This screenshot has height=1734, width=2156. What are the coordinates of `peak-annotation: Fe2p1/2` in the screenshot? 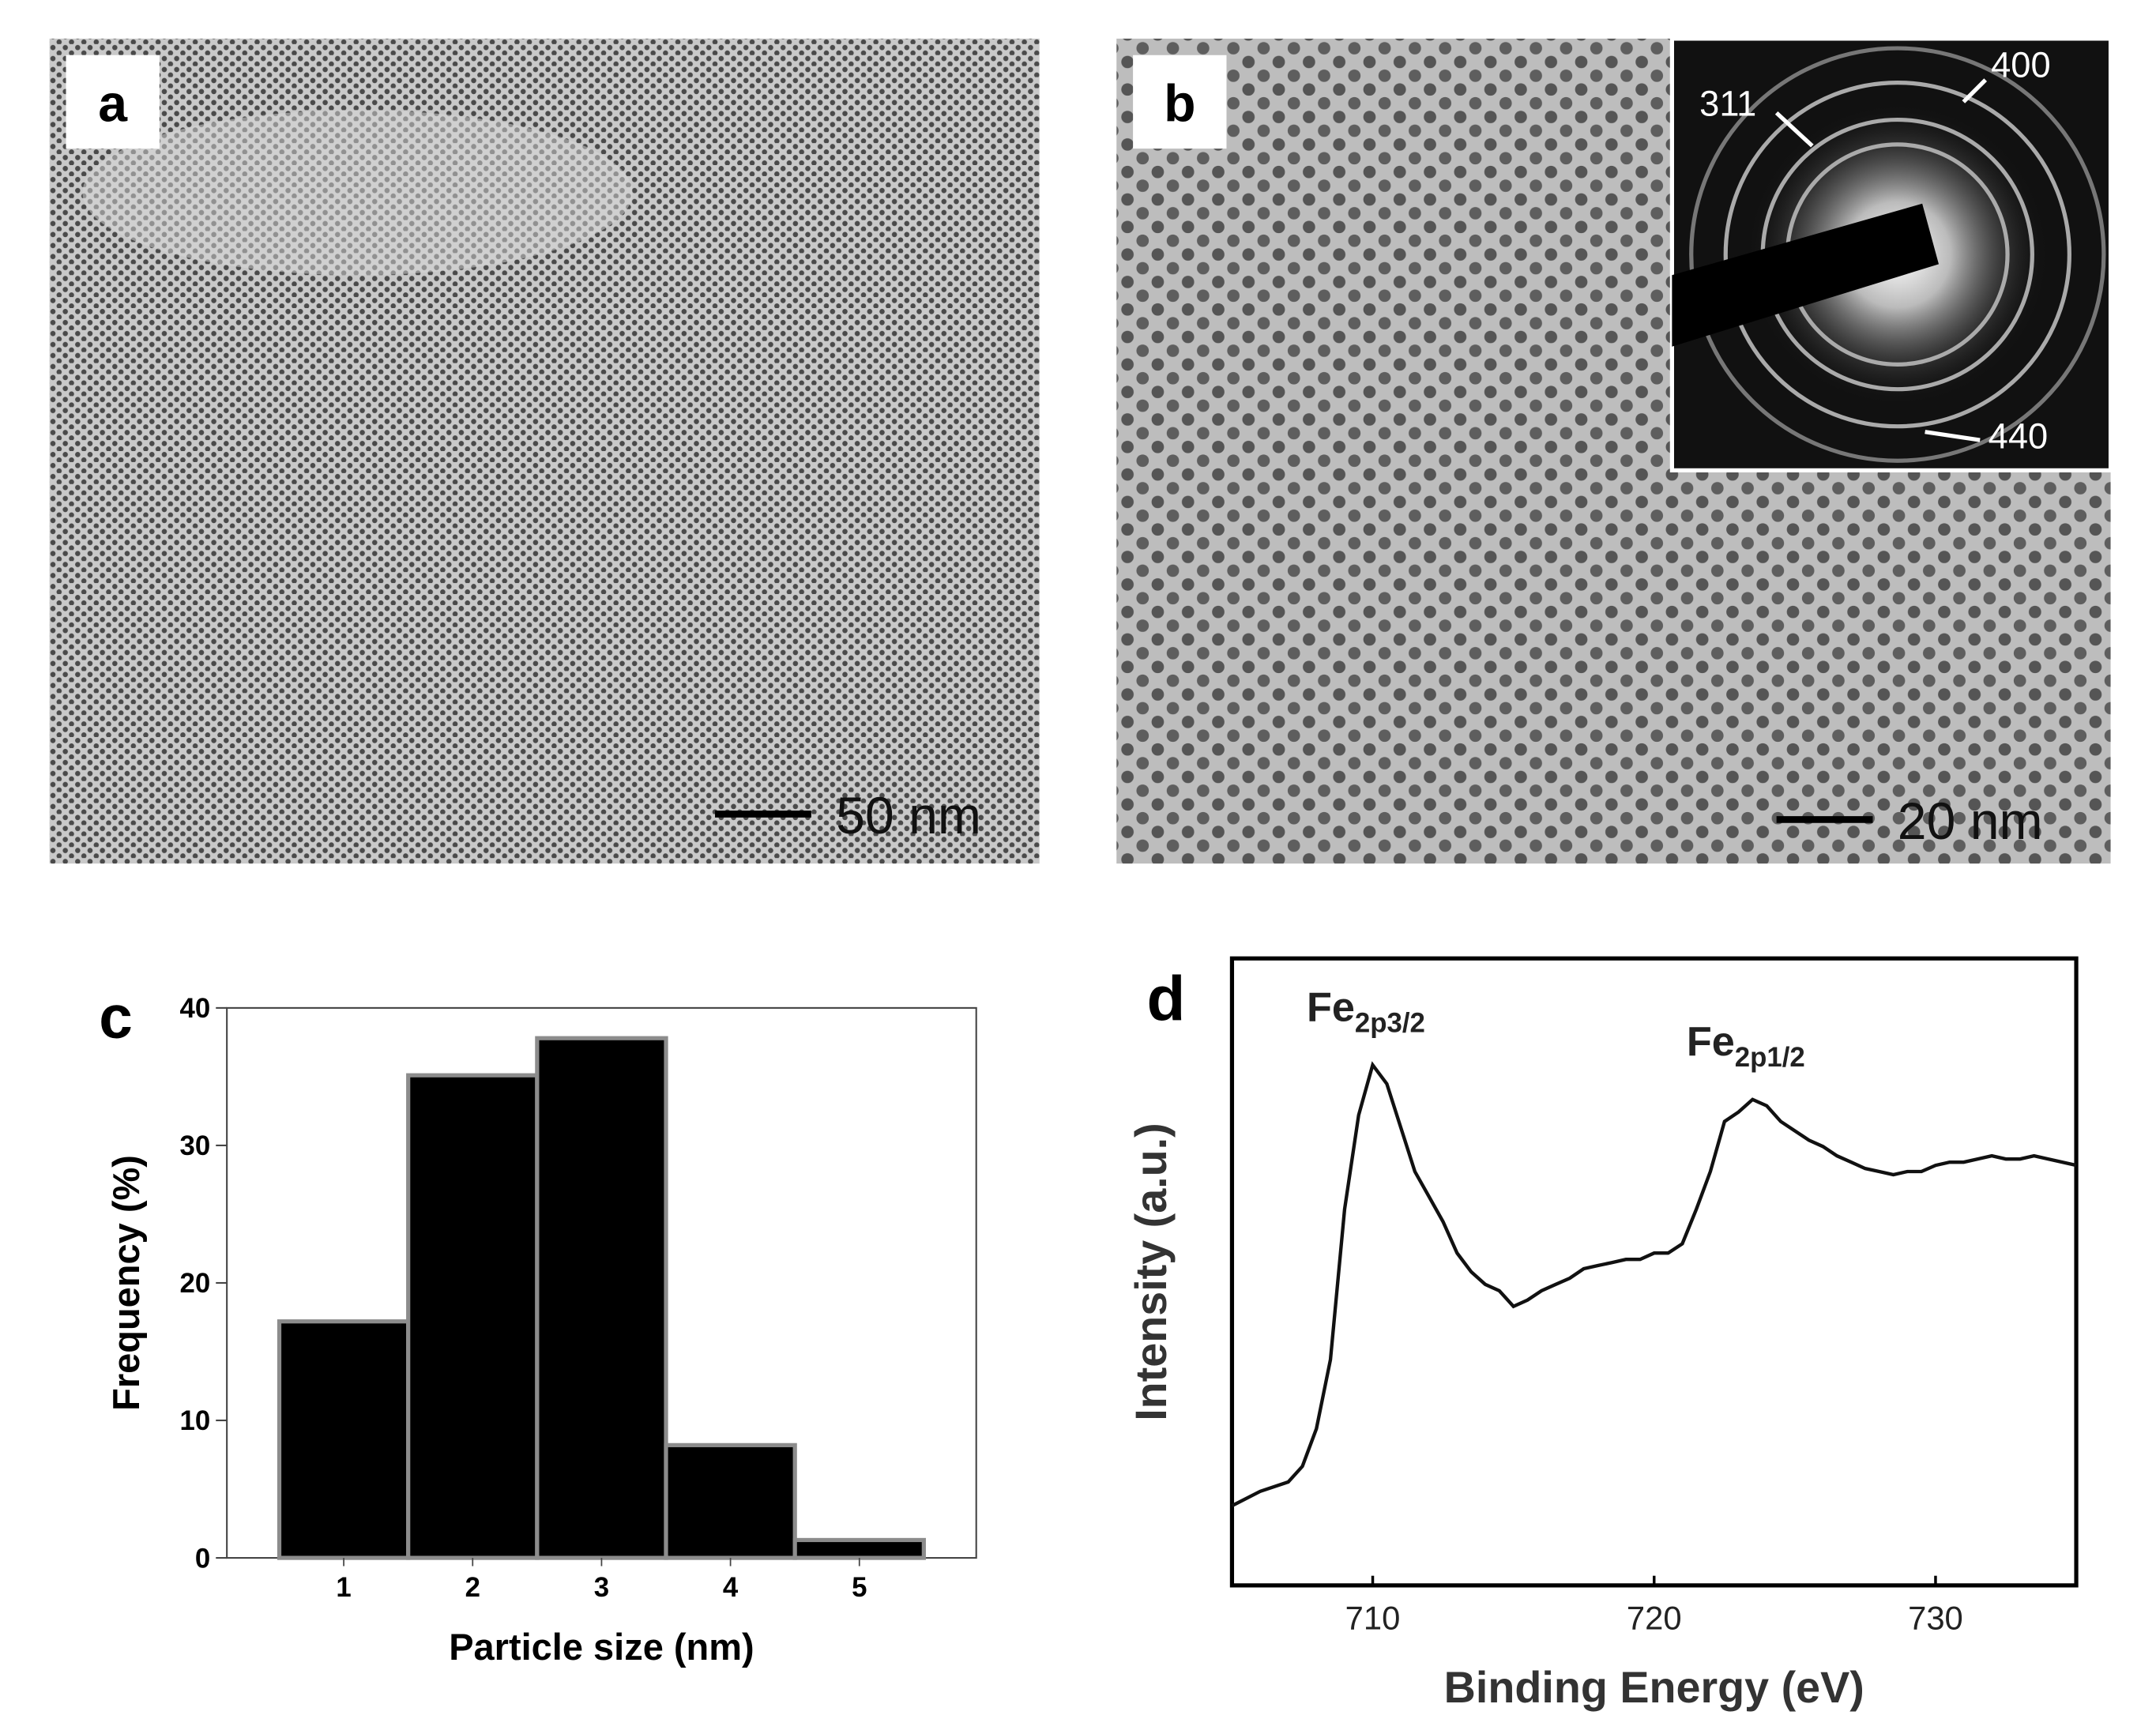 It's located at (1746, 1046).